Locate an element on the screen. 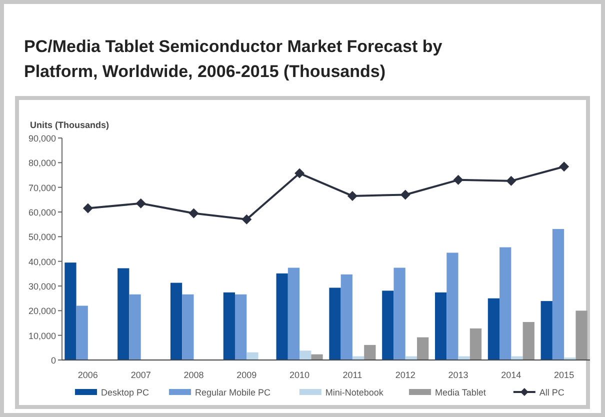  y-tick-label: 60,000 is located at coordinates (42, 213).